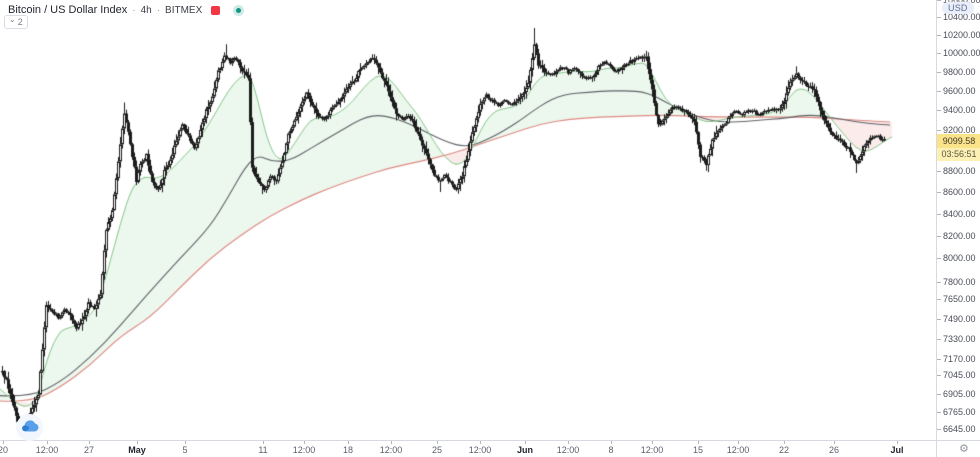 The image size is (980, 457). I want to click on indicators-count: 2, so click(20, 22).